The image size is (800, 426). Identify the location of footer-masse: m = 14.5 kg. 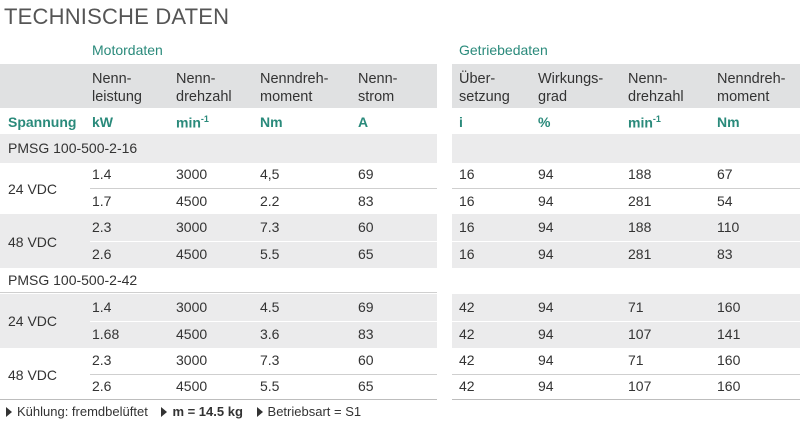
(207, 411).